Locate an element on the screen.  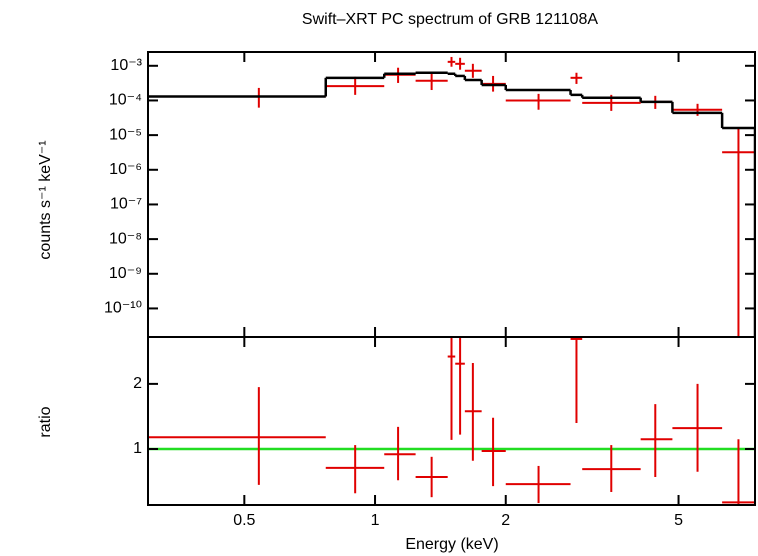
x-tick-label: 2 is located at coordinates (505, 520).